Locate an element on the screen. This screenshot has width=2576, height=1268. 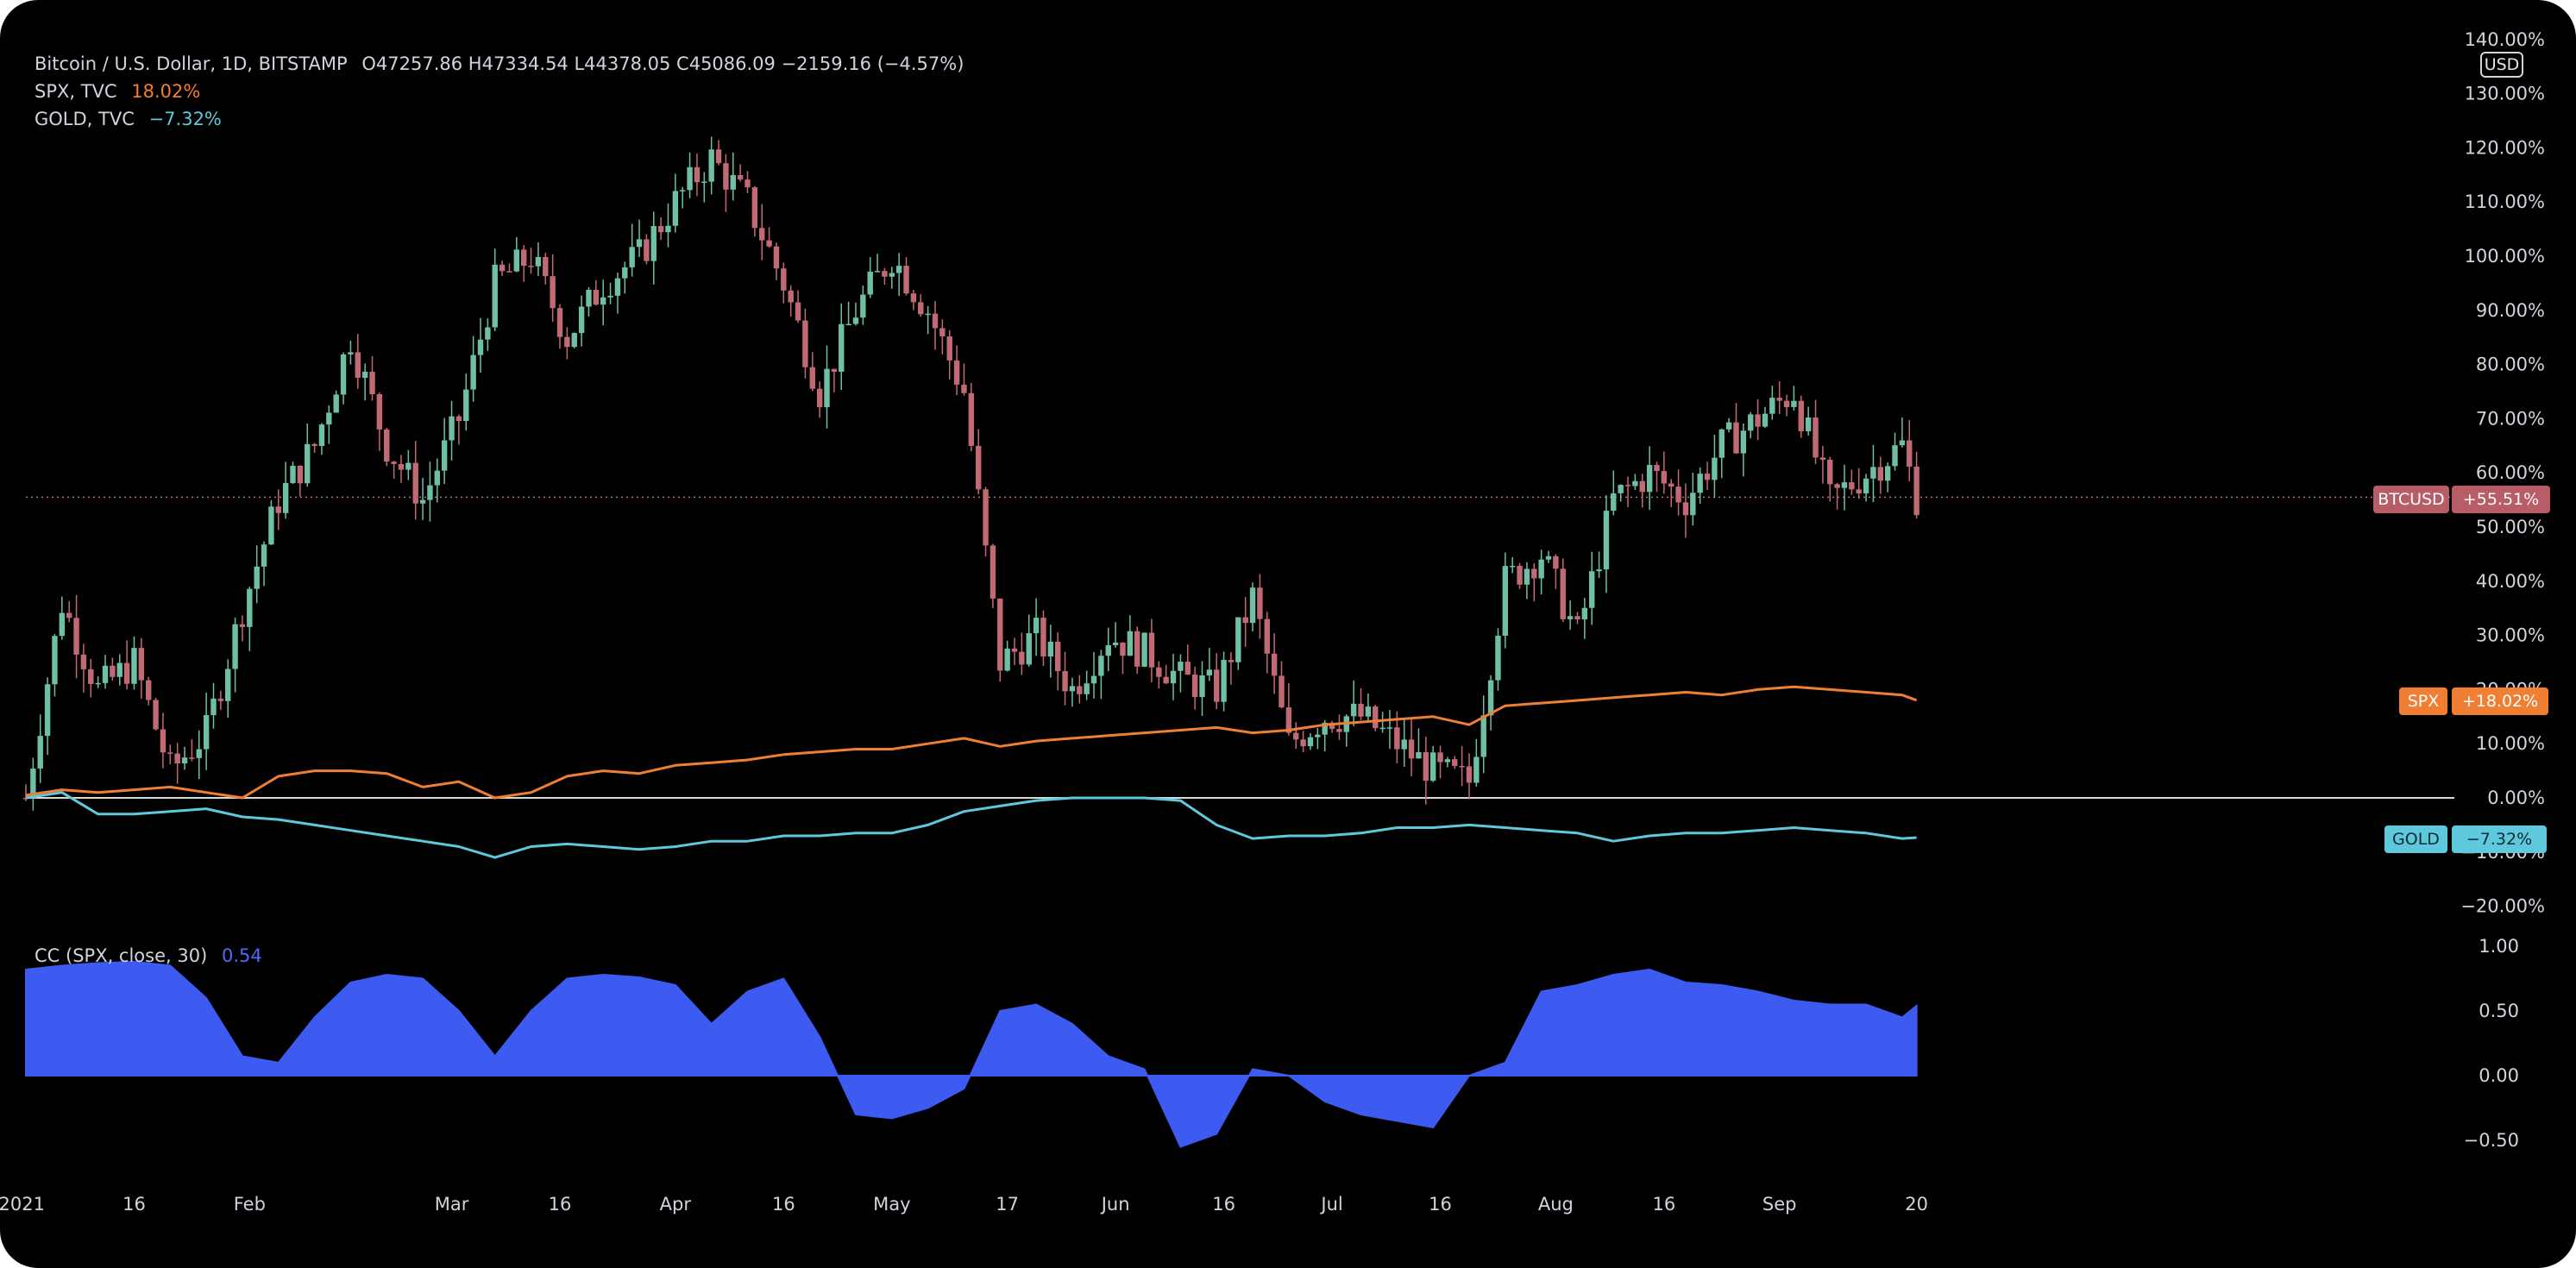
legend-gold: GOLD, TVC −7.32% is located at coordinates (128, 119).